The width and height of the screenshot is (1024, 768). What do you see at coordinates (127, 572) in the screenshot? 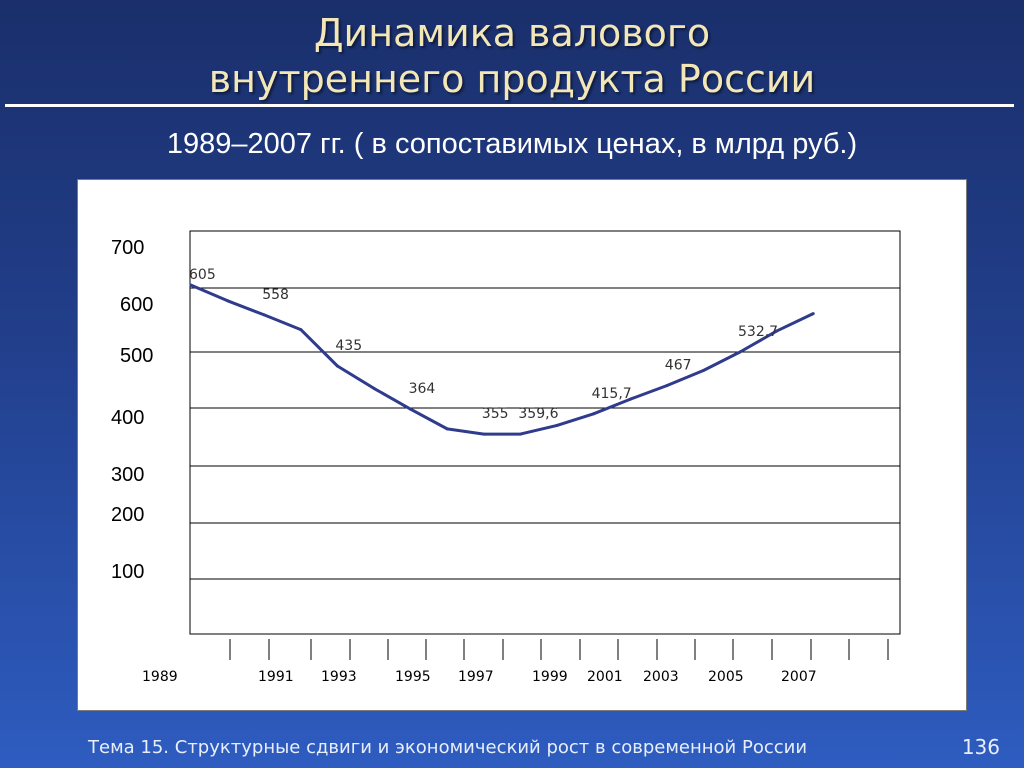
I see `y-tick-label: 100` at bounding box center [127, 572].